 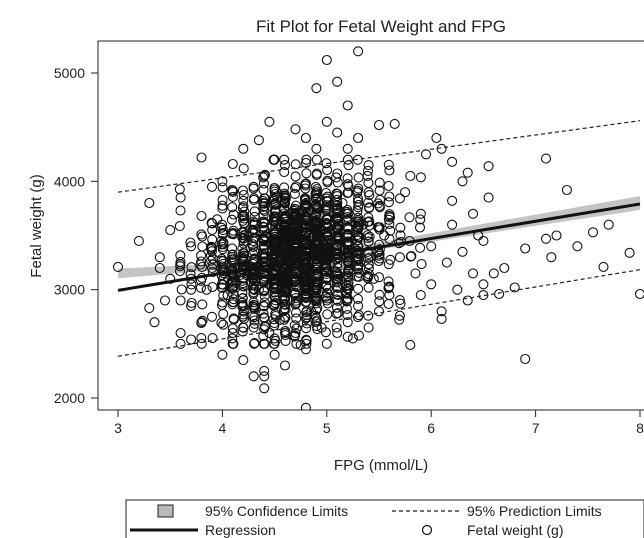 What do you see at coordinates (76, 235) in the screenshot?
I see `y-axis-ticks: 2000 3000 4000 5000` at bounding box center [76, 235].